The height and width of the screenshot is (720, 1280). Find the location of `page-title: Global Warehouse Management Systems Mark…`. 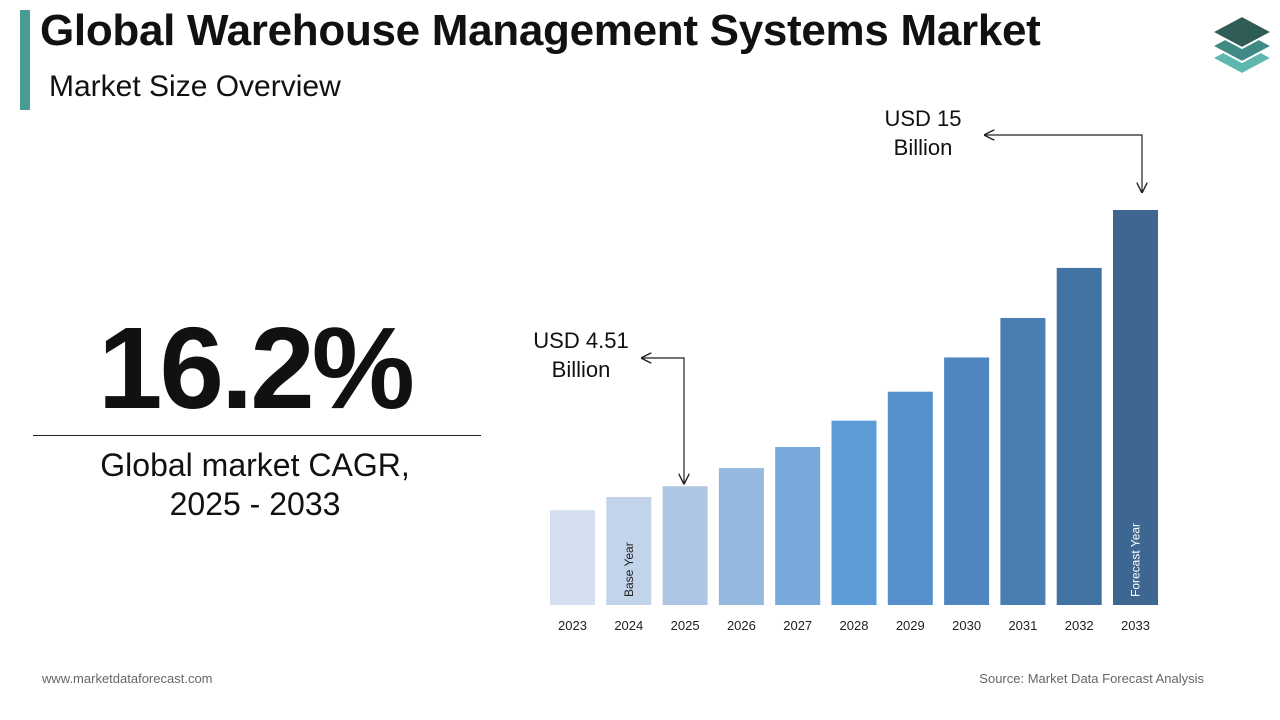

page-title: Global Warehouse Management Systems Mark… is located at coordinates (540, 30).